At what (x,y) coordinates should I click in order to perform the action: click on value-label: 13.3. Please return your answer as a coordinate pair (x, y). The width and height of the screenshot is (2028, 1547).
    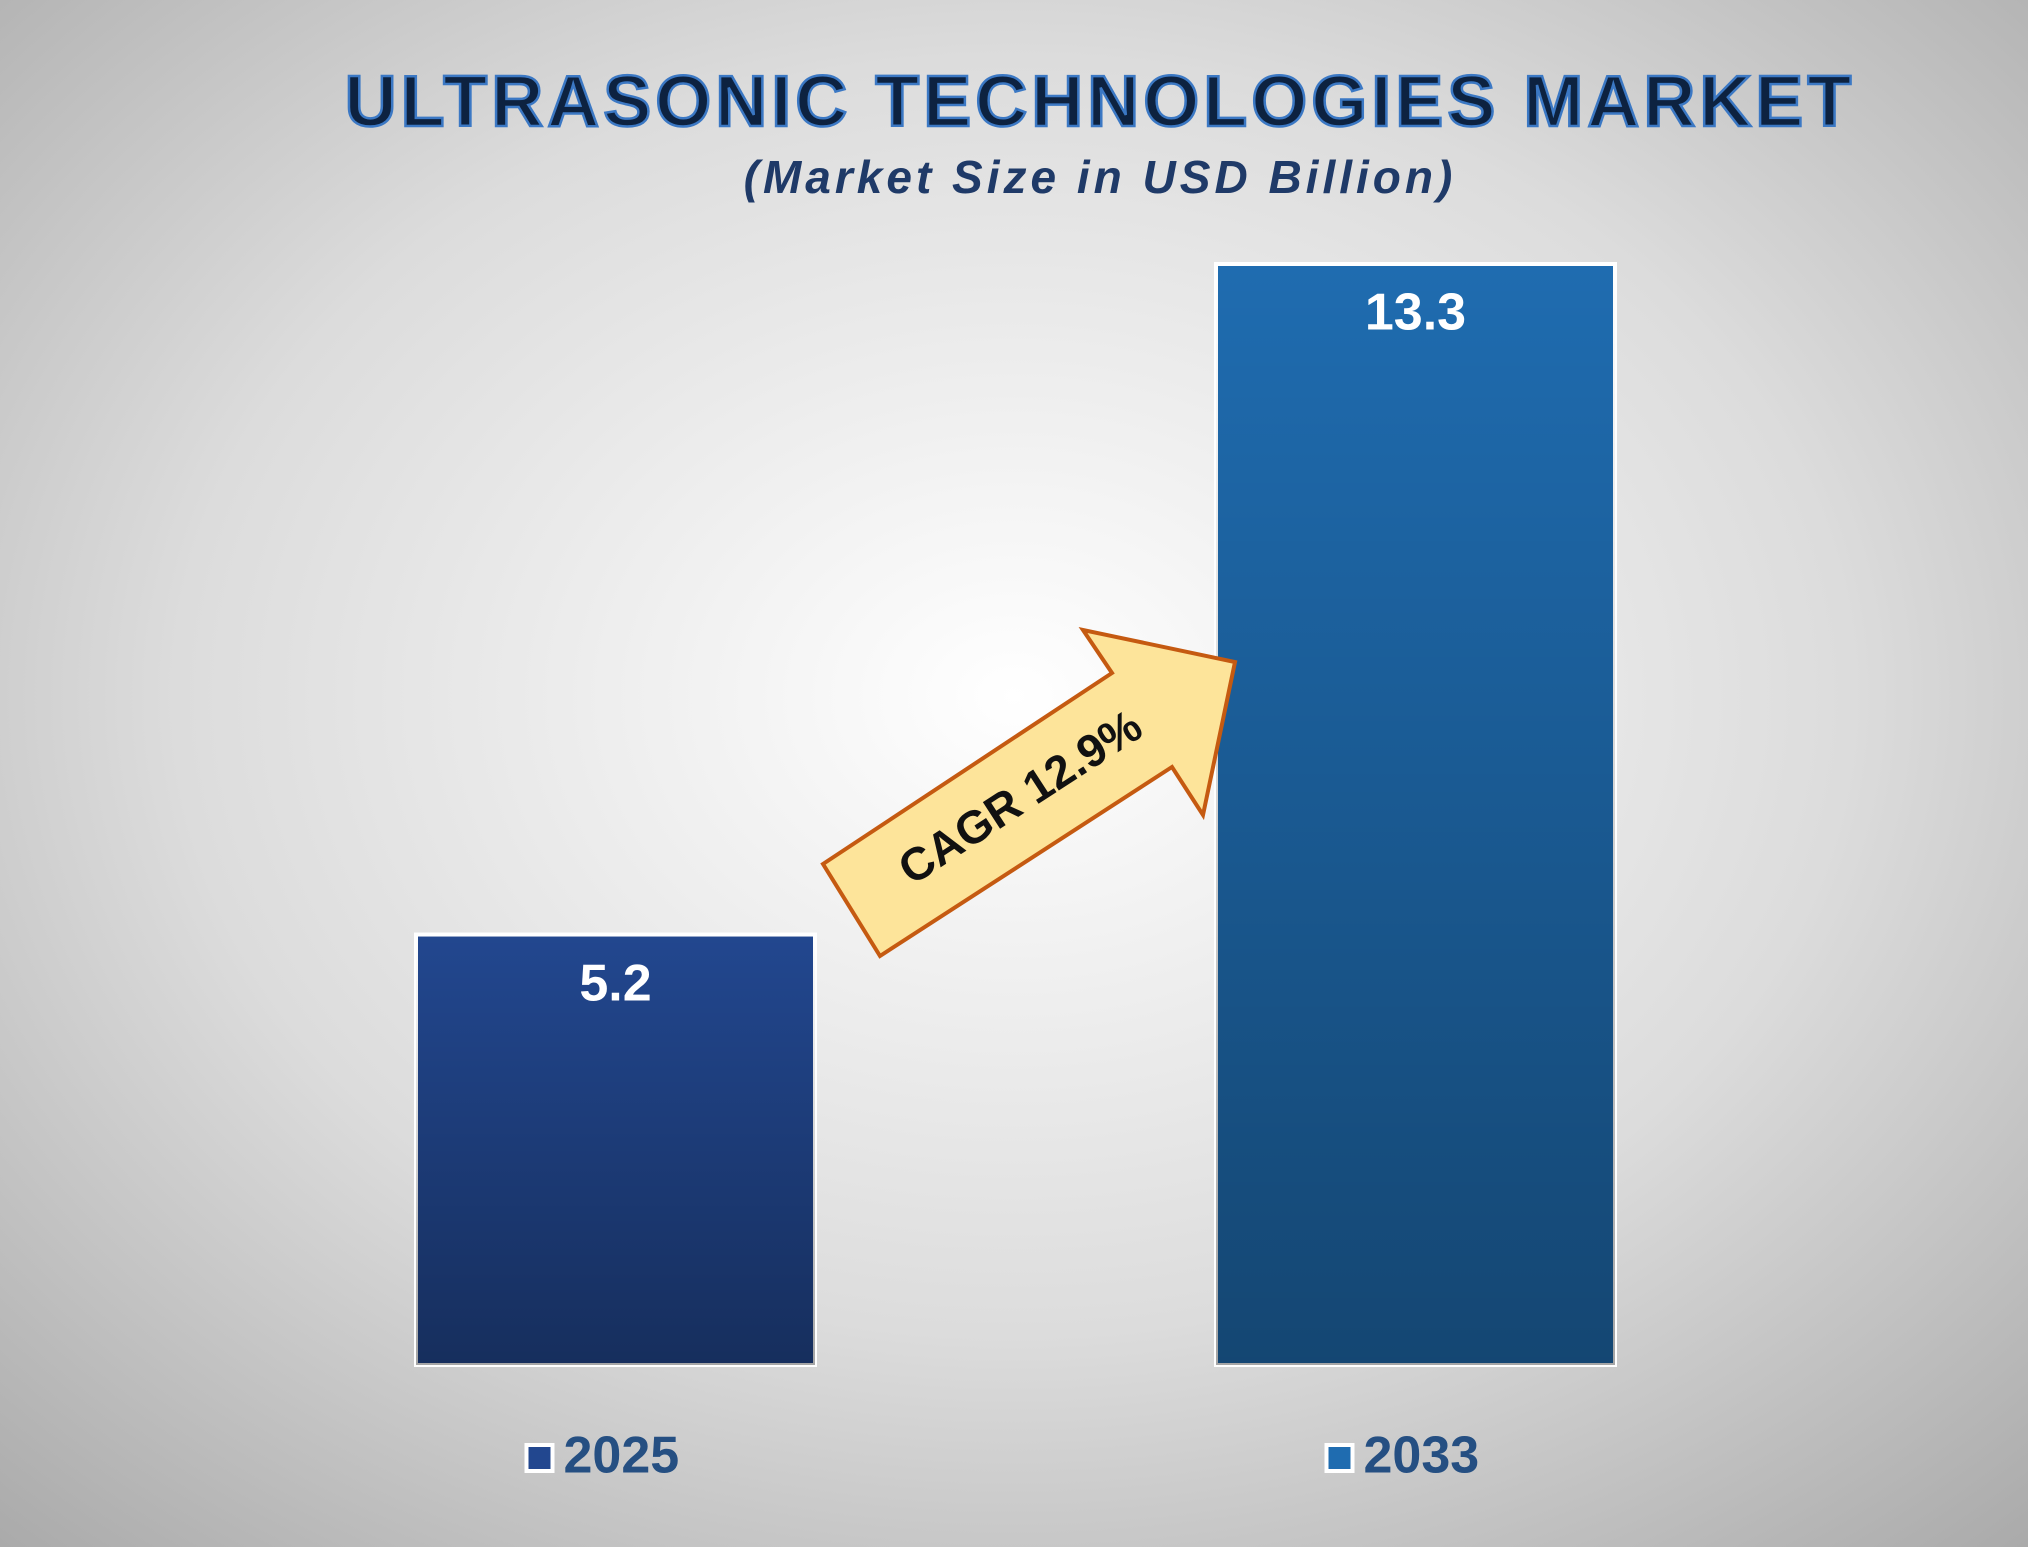
    Looking at the image, I should click on (1415, 313).